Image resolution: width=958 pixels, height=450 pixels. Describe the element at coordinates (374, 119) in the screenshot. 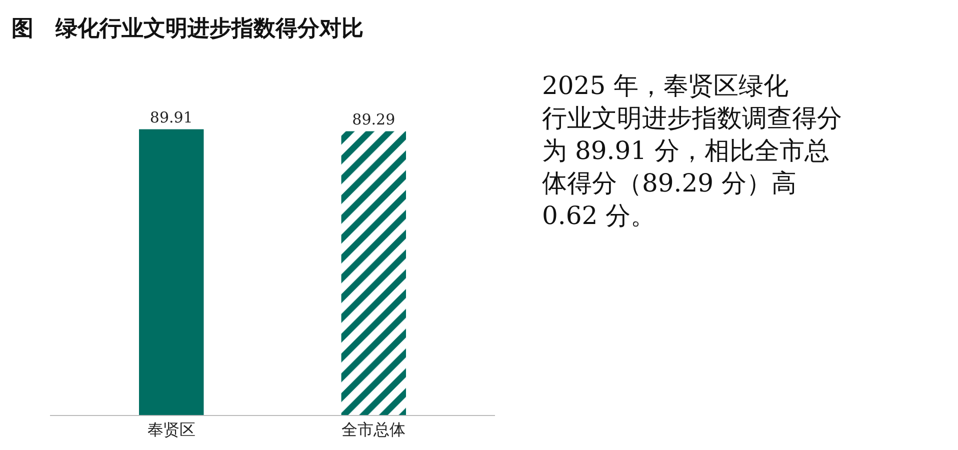

I see `data-label: 89.29` at that location.